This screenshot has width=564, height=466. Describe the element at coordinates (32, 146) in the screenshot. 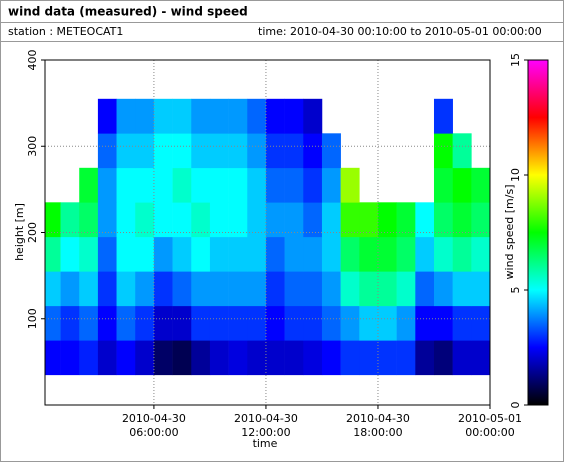

I see `y-tick-label: 300` at that location.